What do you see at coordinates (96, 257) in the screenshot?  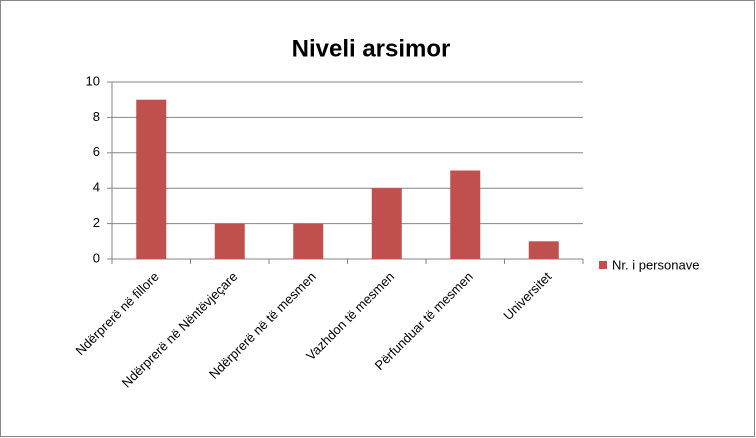 I see `y-tick-label: 0` at bounding box center [96, 257].